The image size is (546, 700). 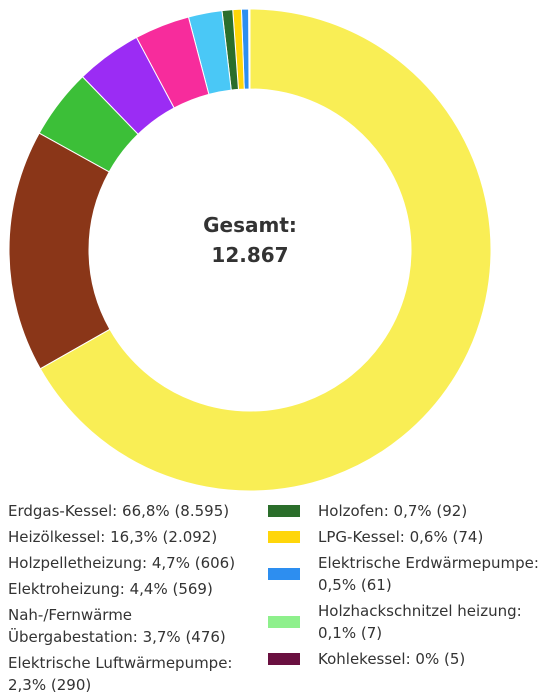 I want to click on center-total: 12.867, so click(x=249, y=255).